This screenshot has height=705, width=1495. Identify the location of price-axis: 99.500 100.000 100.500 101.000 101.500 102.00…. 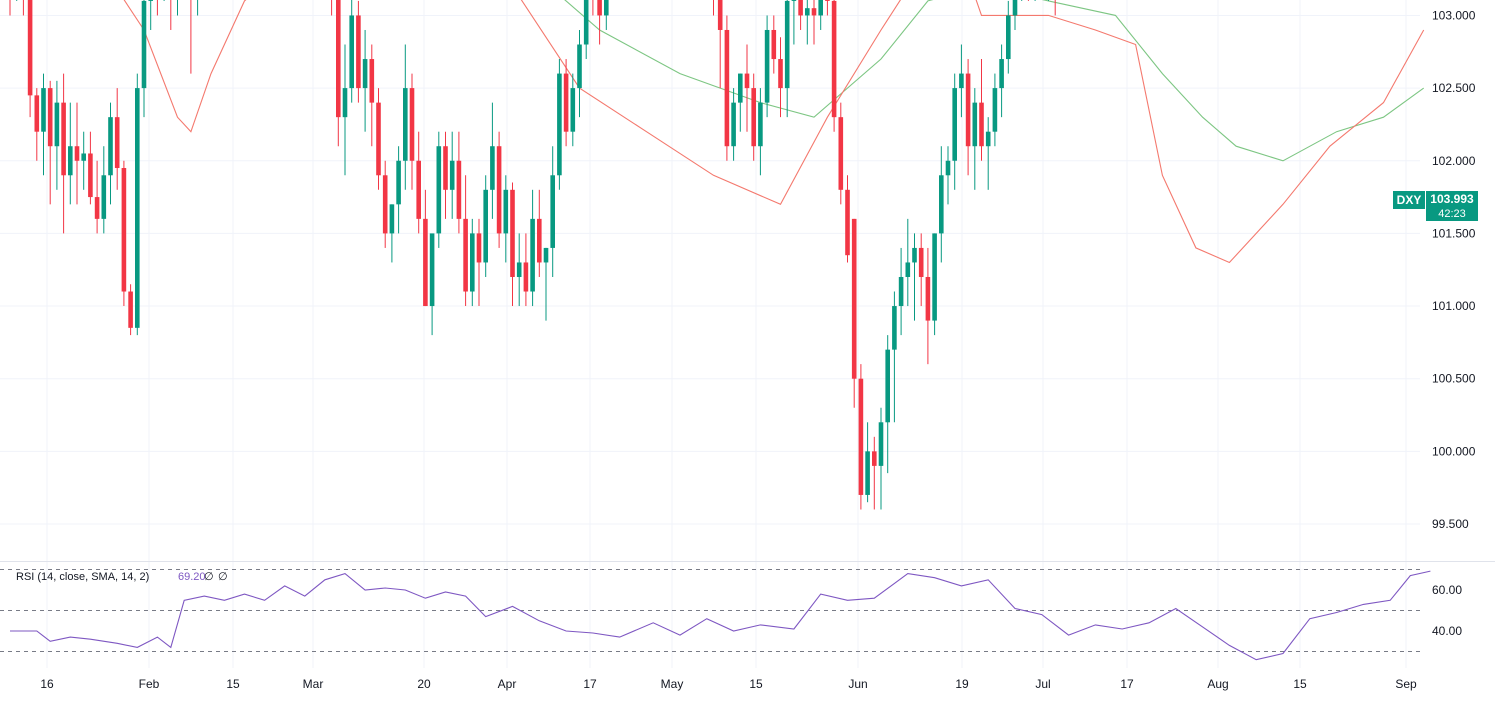
(1454, 265).